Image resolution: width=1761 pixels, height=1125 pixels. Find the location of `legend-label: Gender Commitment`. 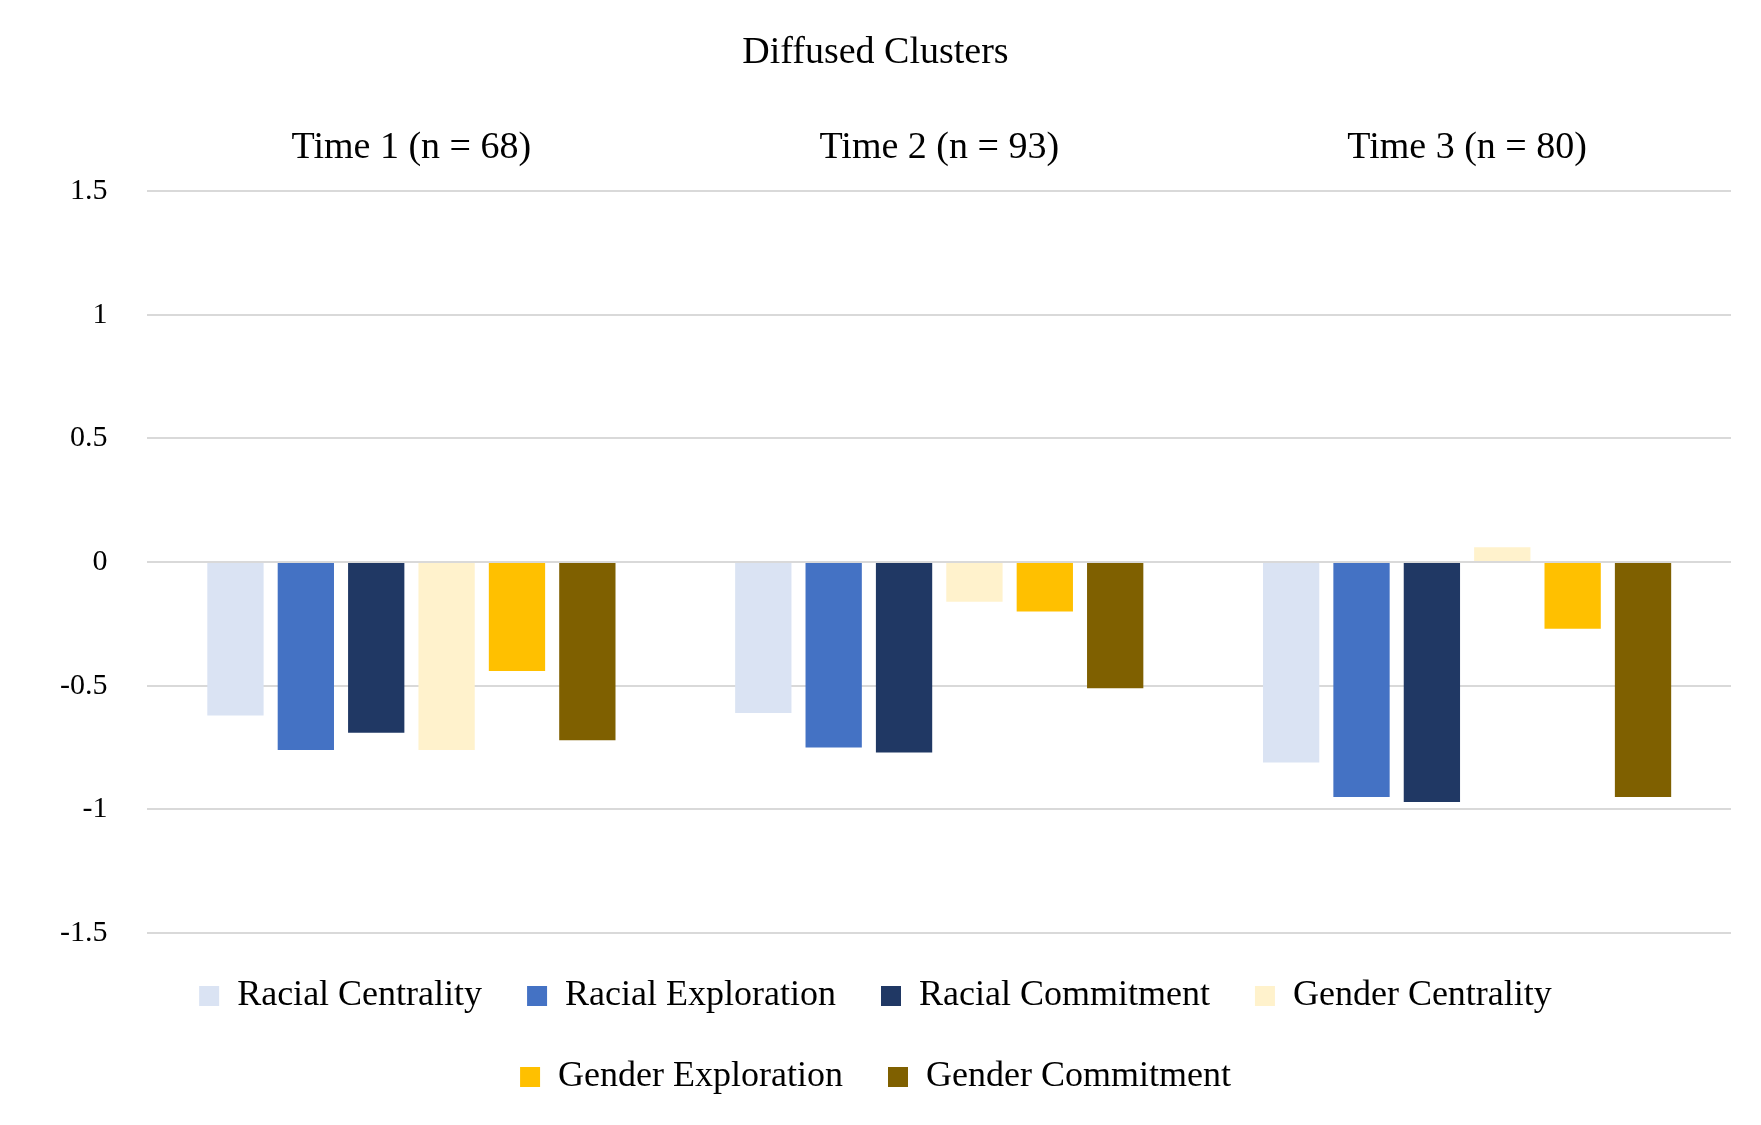

legend-label: Gender Commitment is located at coordinates (1078, 1074).